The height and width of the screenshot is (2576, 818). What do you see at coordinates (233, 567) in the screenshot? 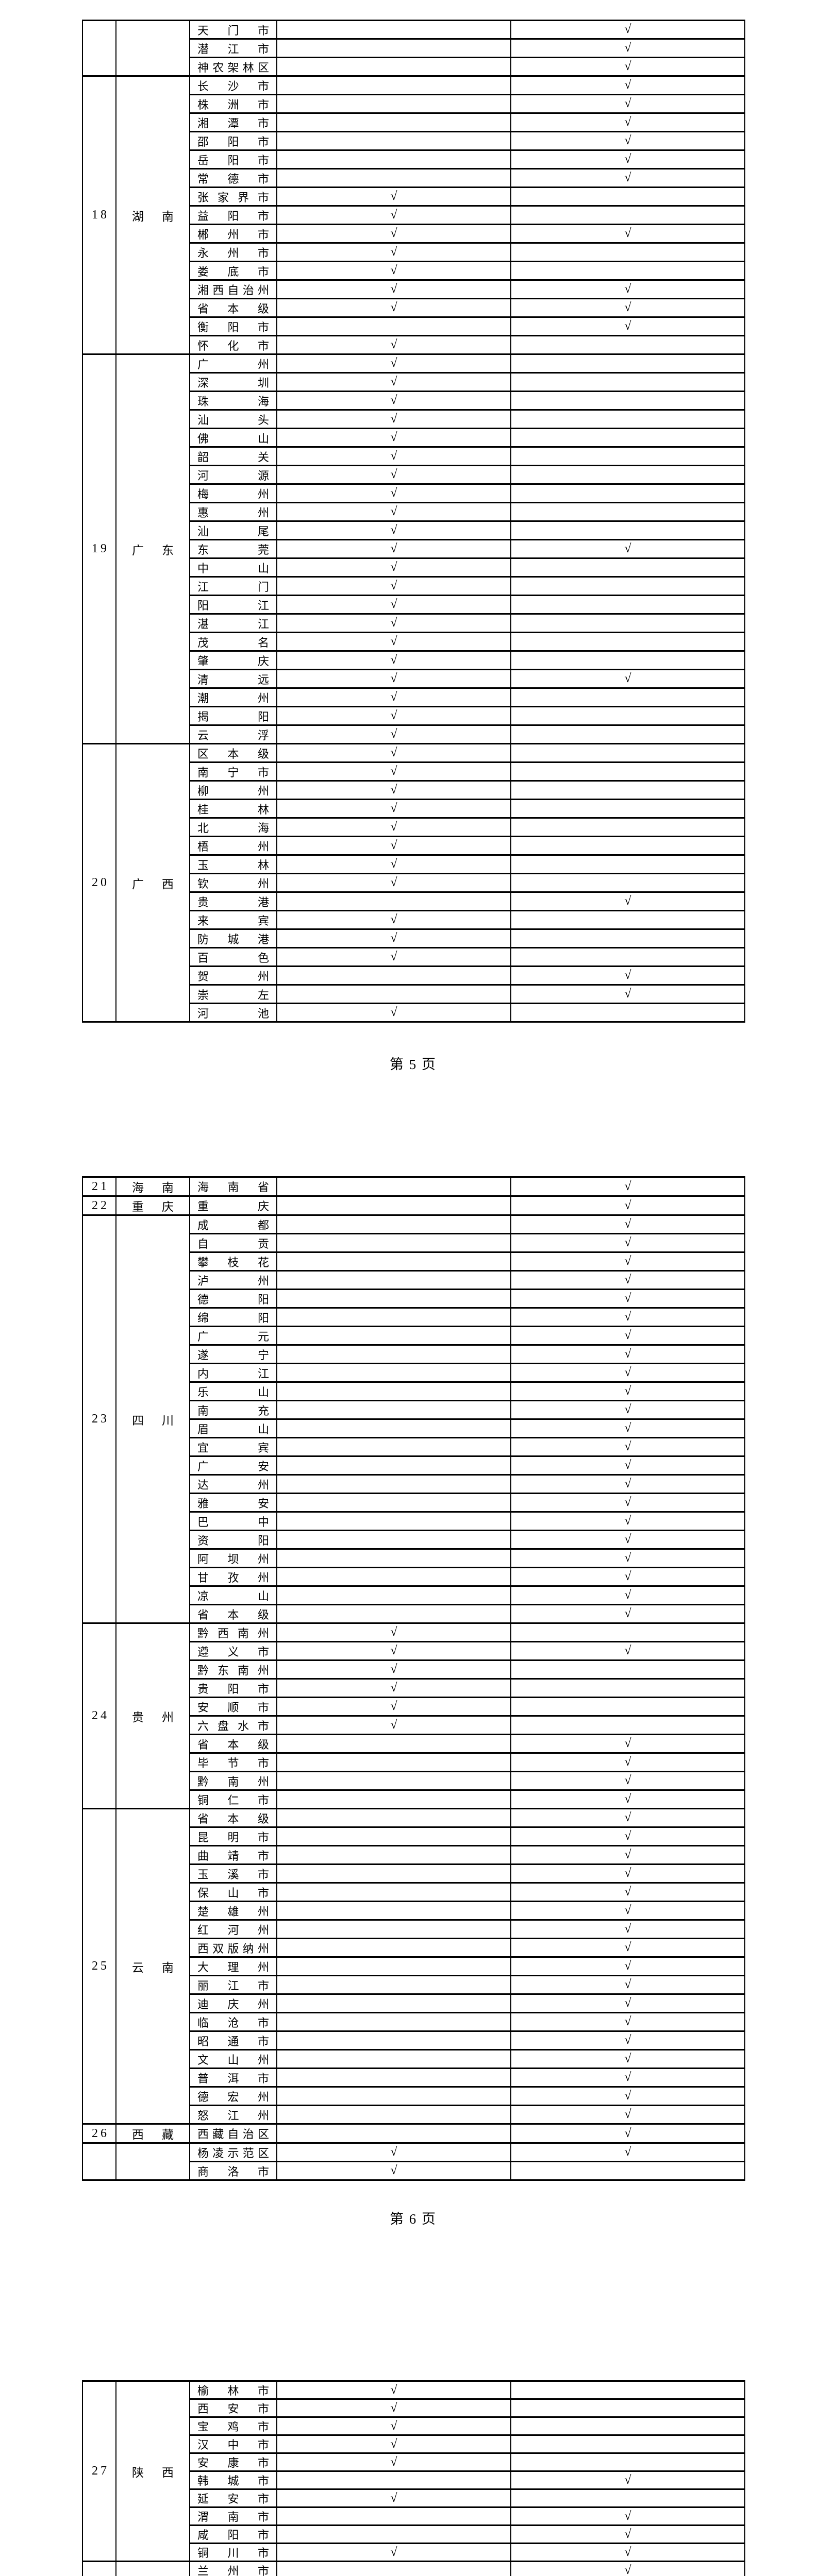
I see `city-cell: 中山` at bounding box center [233, 567].